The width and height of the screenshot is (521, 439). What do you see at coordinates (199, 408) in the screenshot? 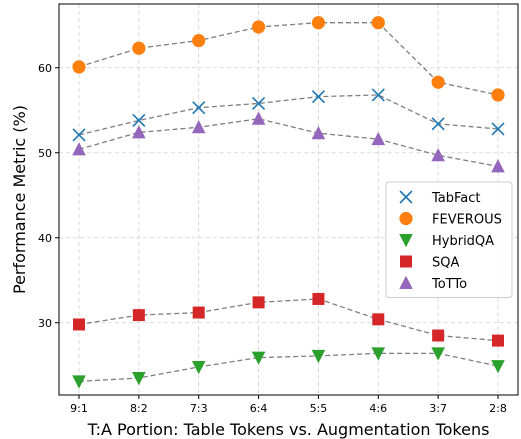
I see `x-tick-label: 7:3` at bounding box center [199, 408].